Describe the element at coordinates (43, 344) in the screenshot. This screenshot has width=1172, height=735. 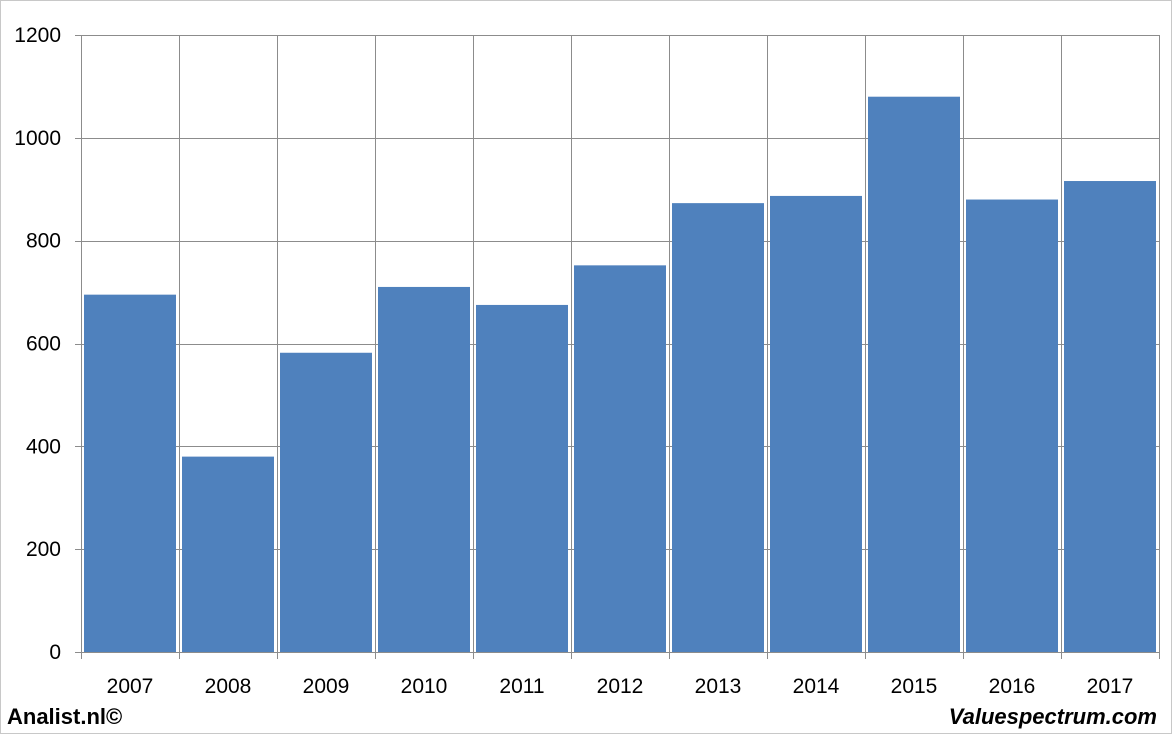
I see `y-tick-label-600: 600` at that location.